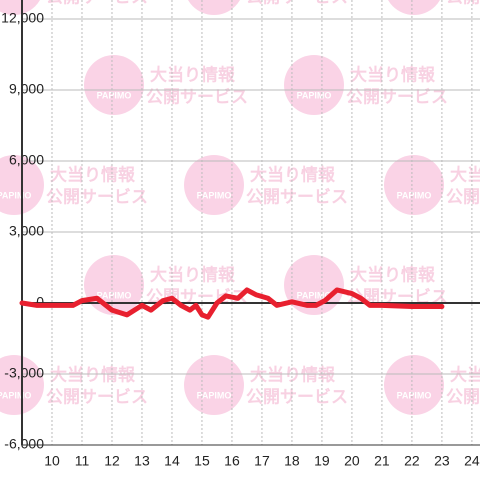  Describe the element at coordinates (26, 89) in the screenshot. I see `y-tick-label: 9,000` at that location.